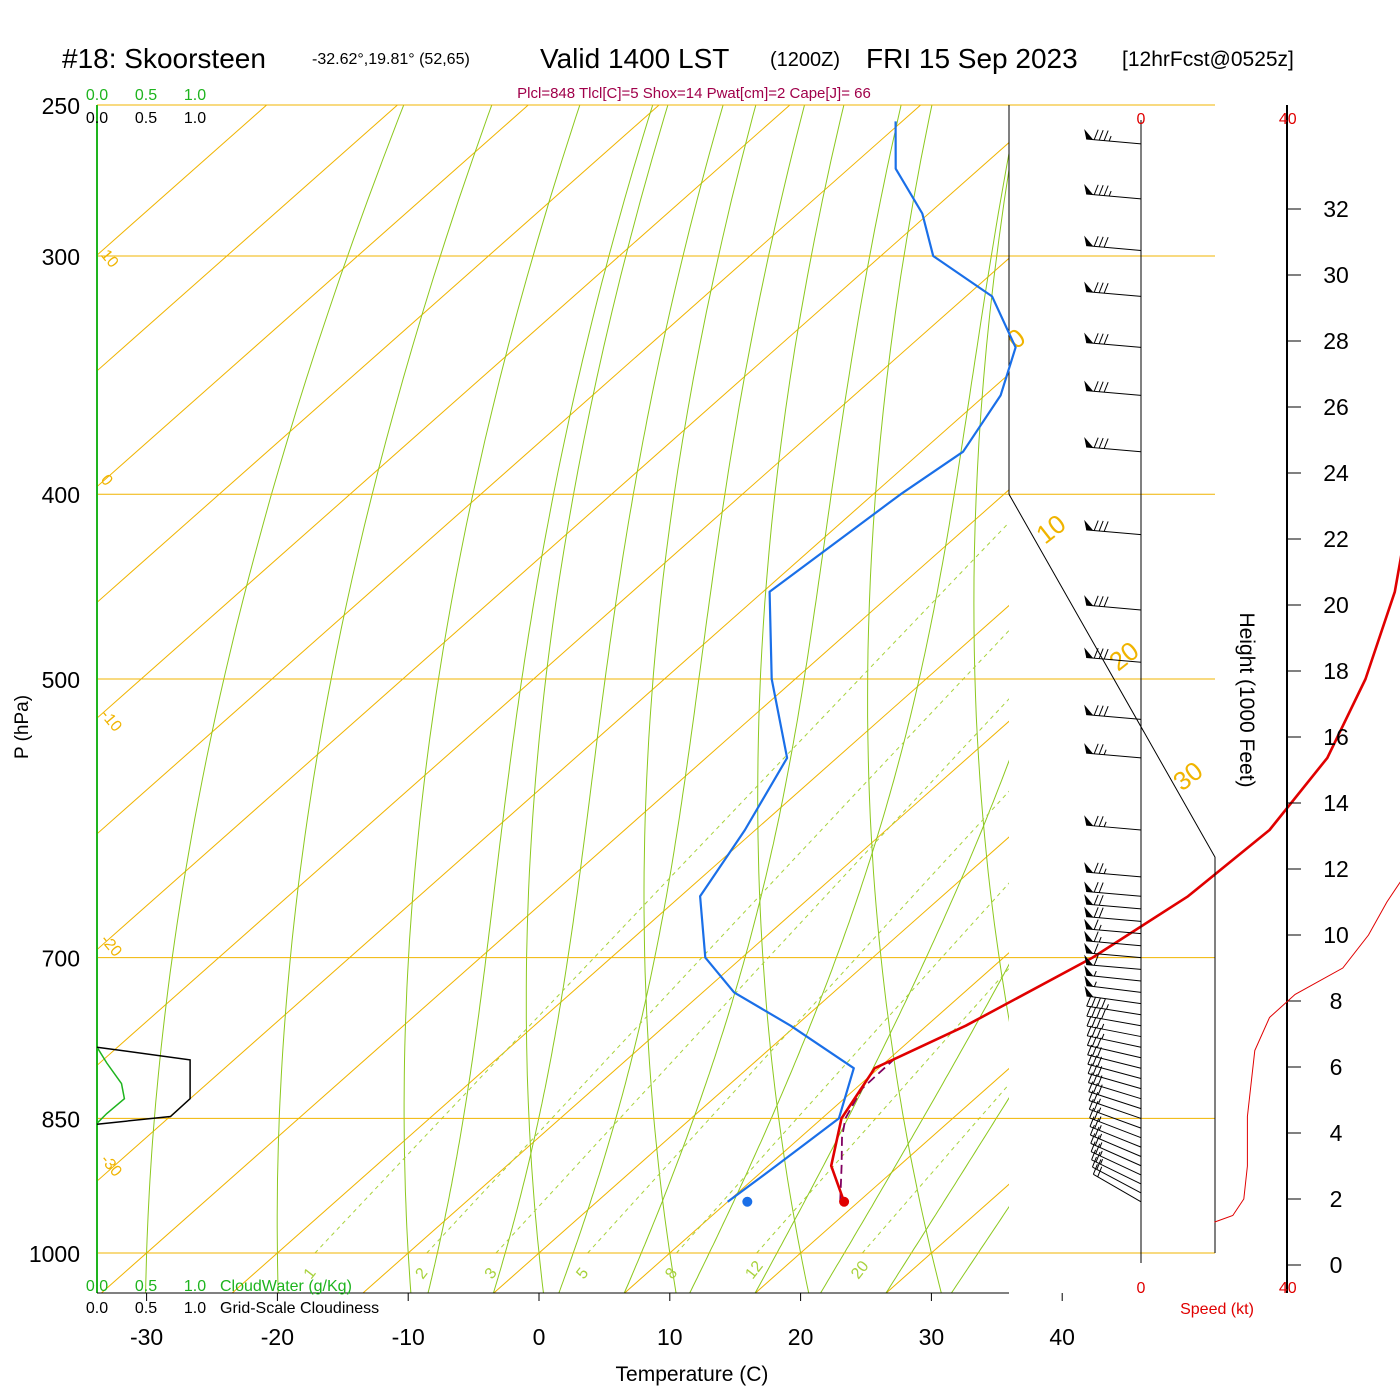  I want to click on pressure-tick-label: 850, so click(61, 1119).